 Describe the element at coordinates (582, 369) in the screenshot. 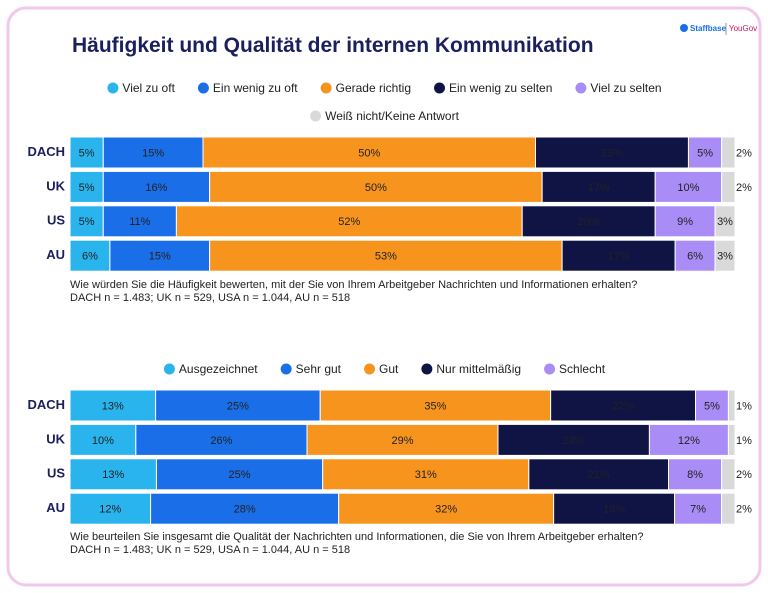

I see `legend-label: Schlecht` at that location.